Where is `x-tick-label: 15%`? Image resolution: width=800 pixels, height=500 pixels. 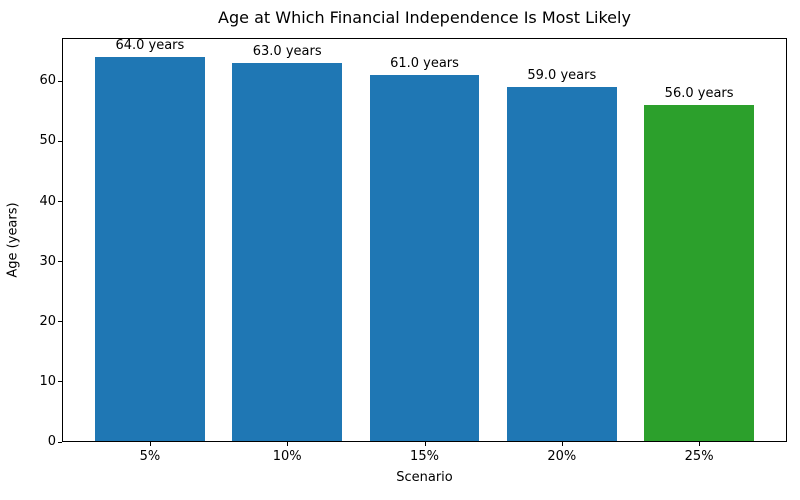
x-tick-label: 15% is located at coordinates (424, 456).